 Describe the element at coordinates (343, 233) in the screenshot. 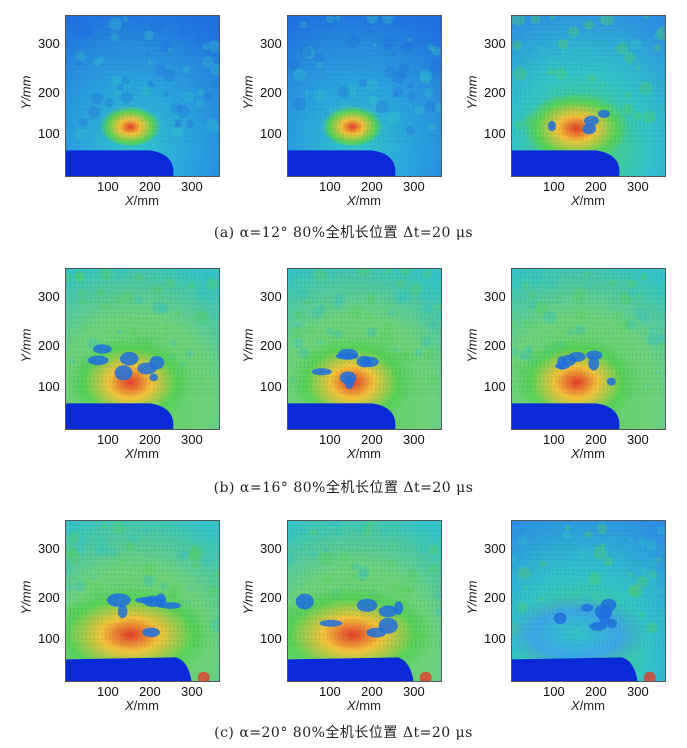

I see `caption-a: (a) α=12° 80%全机长位置 Δt=20 μs` at that location.